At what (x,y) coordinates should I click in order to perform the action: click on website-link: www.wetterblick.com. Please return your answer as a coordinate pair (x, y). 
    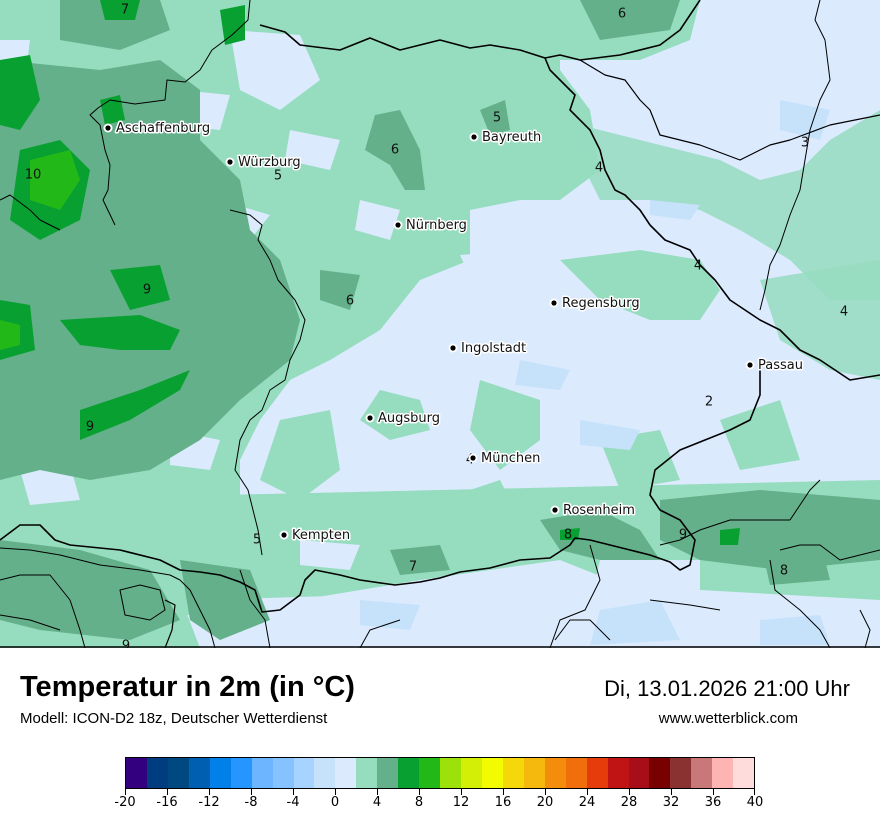
    Looking at the image, I should click on (728, 718).